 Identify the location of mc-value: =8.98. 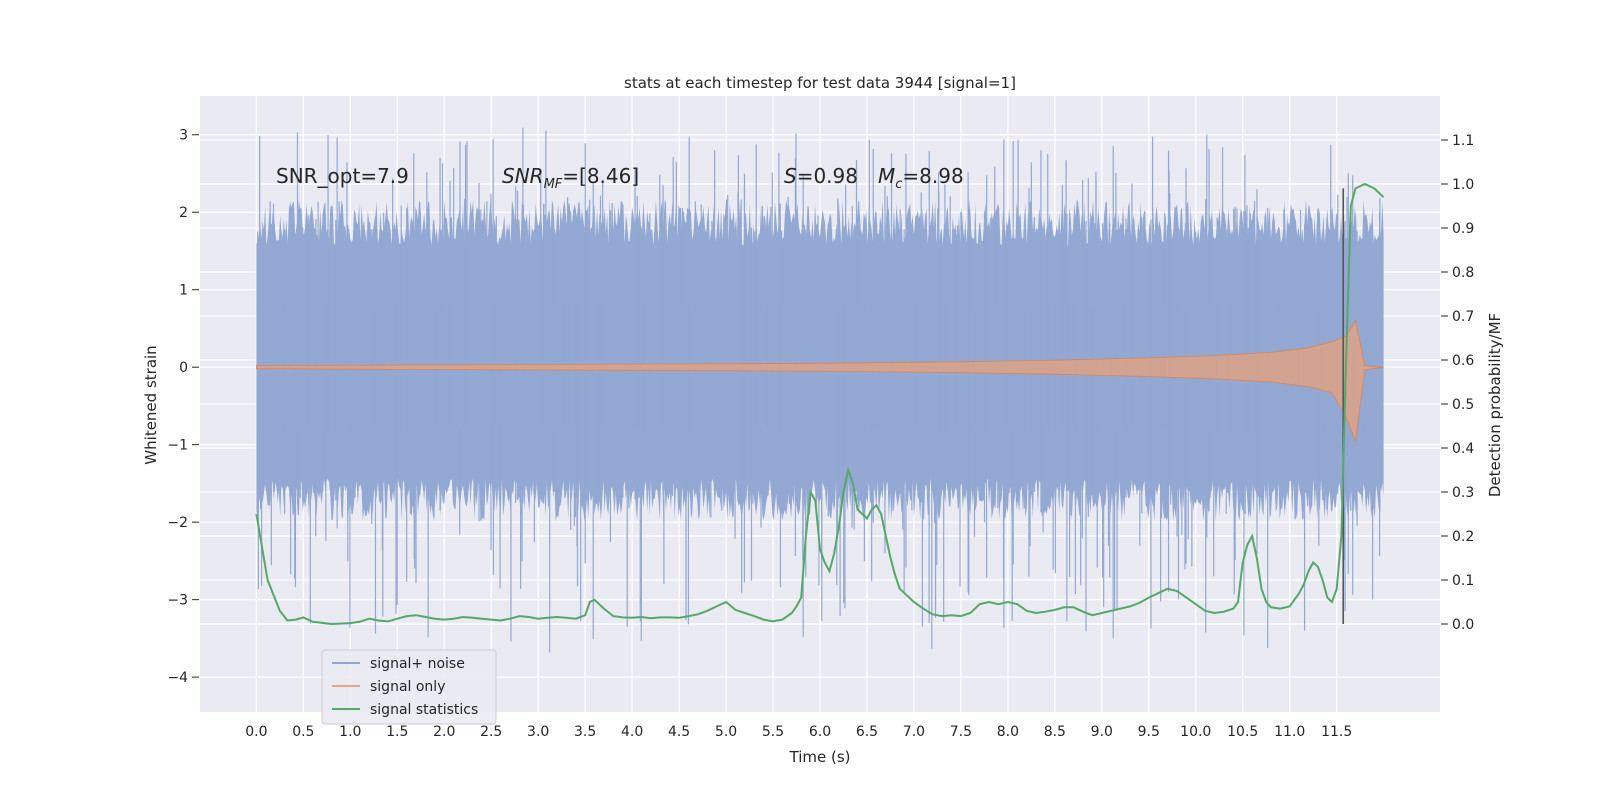
(932, 176).